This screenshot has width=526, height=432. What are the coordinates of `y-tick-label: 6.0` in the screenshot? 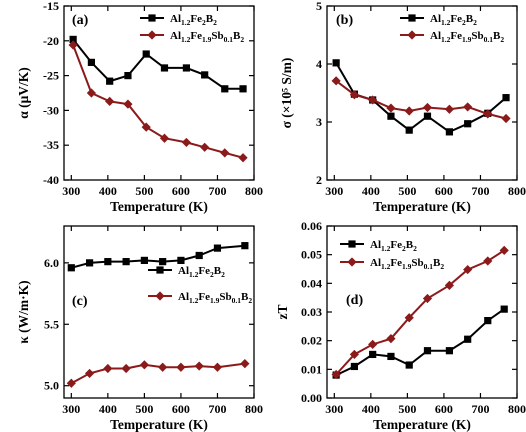 It's located at (51, 263).